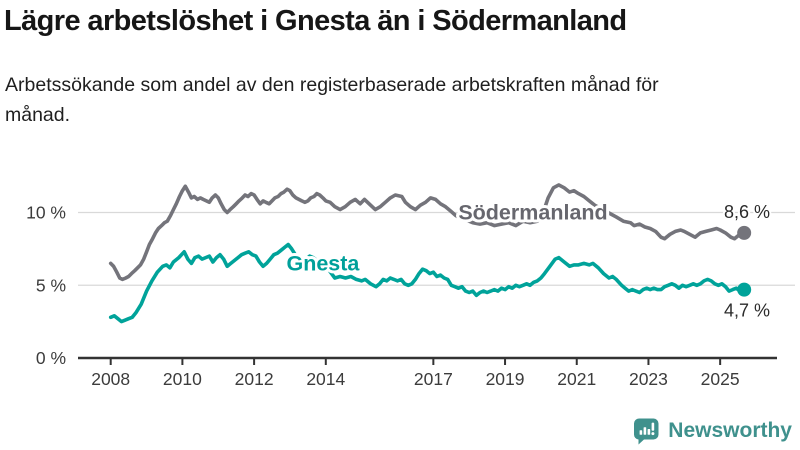 Image resolution: width=800 pixels, height=450 pixels. Describe the element at coordinates (532, 213) in the screenshot. I see `series-label-södermanland: Södermanland` at that location.